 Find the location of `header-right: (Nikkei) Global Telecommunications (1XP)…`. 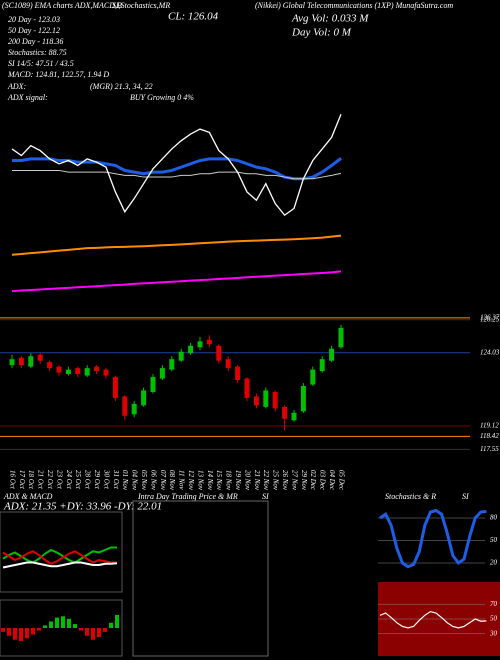

header-right: (Nikkei) Global Telecommunications (1XP)… is located at coordinates (354, 5).